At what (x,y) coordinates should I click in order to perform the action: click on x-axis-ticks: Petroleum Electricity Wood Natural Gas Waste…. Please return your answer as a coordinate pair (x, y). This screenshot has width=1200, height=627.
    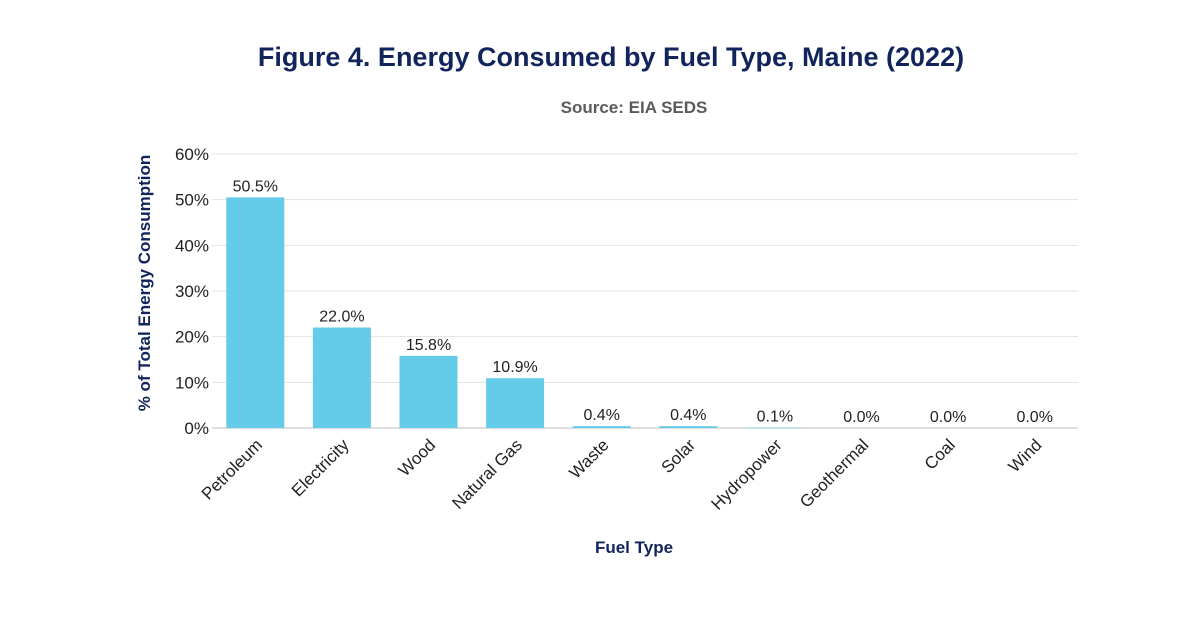
    Looking at the image, I should click on (622, 474).